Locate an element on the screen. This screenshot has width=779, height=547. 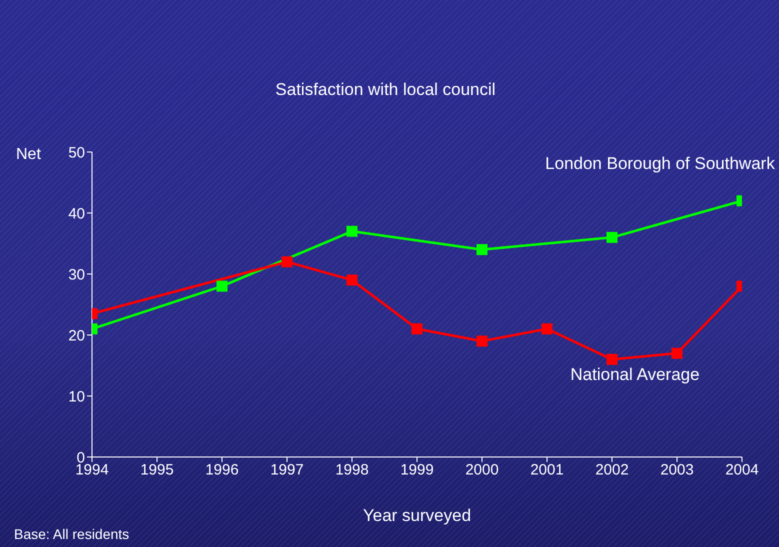
y-tick-label: 50 is located at coordinates (76, 153).